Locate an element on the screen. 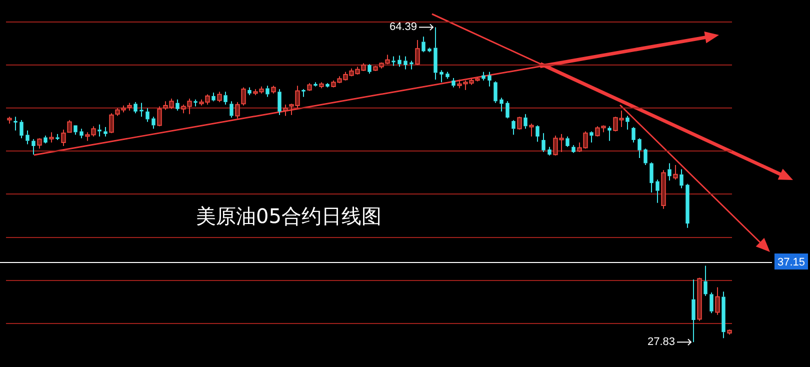 The image size is (810, 367). annotation: 27.83 is located at coordinates (661, 342).